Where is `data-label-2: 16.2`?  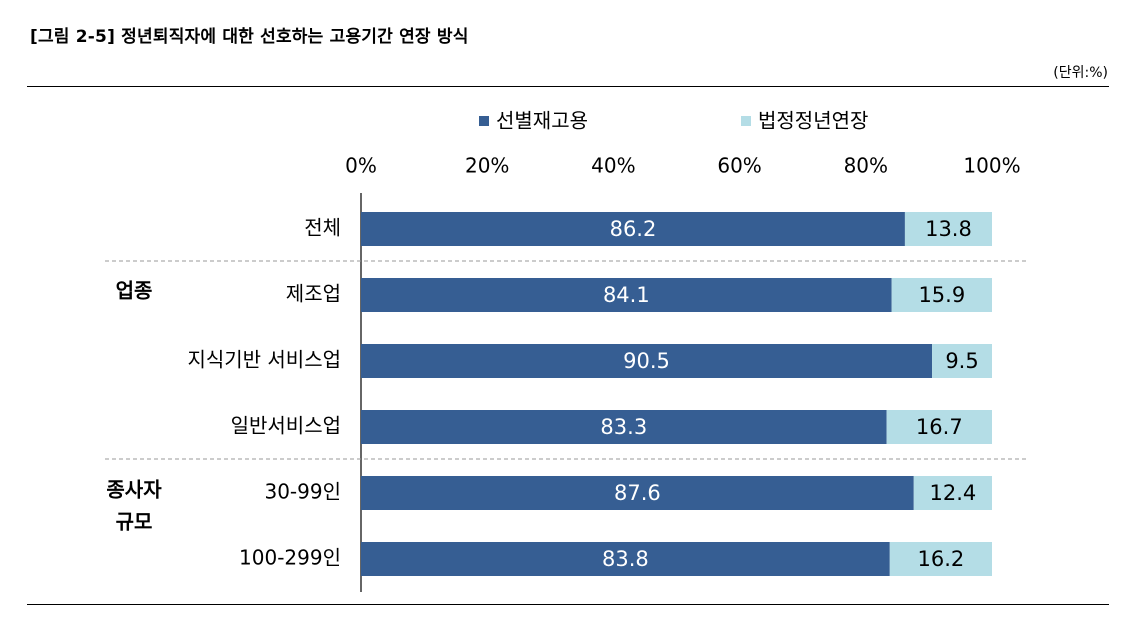 data-label-2: 16.2 is located at coordinates (941, 559).